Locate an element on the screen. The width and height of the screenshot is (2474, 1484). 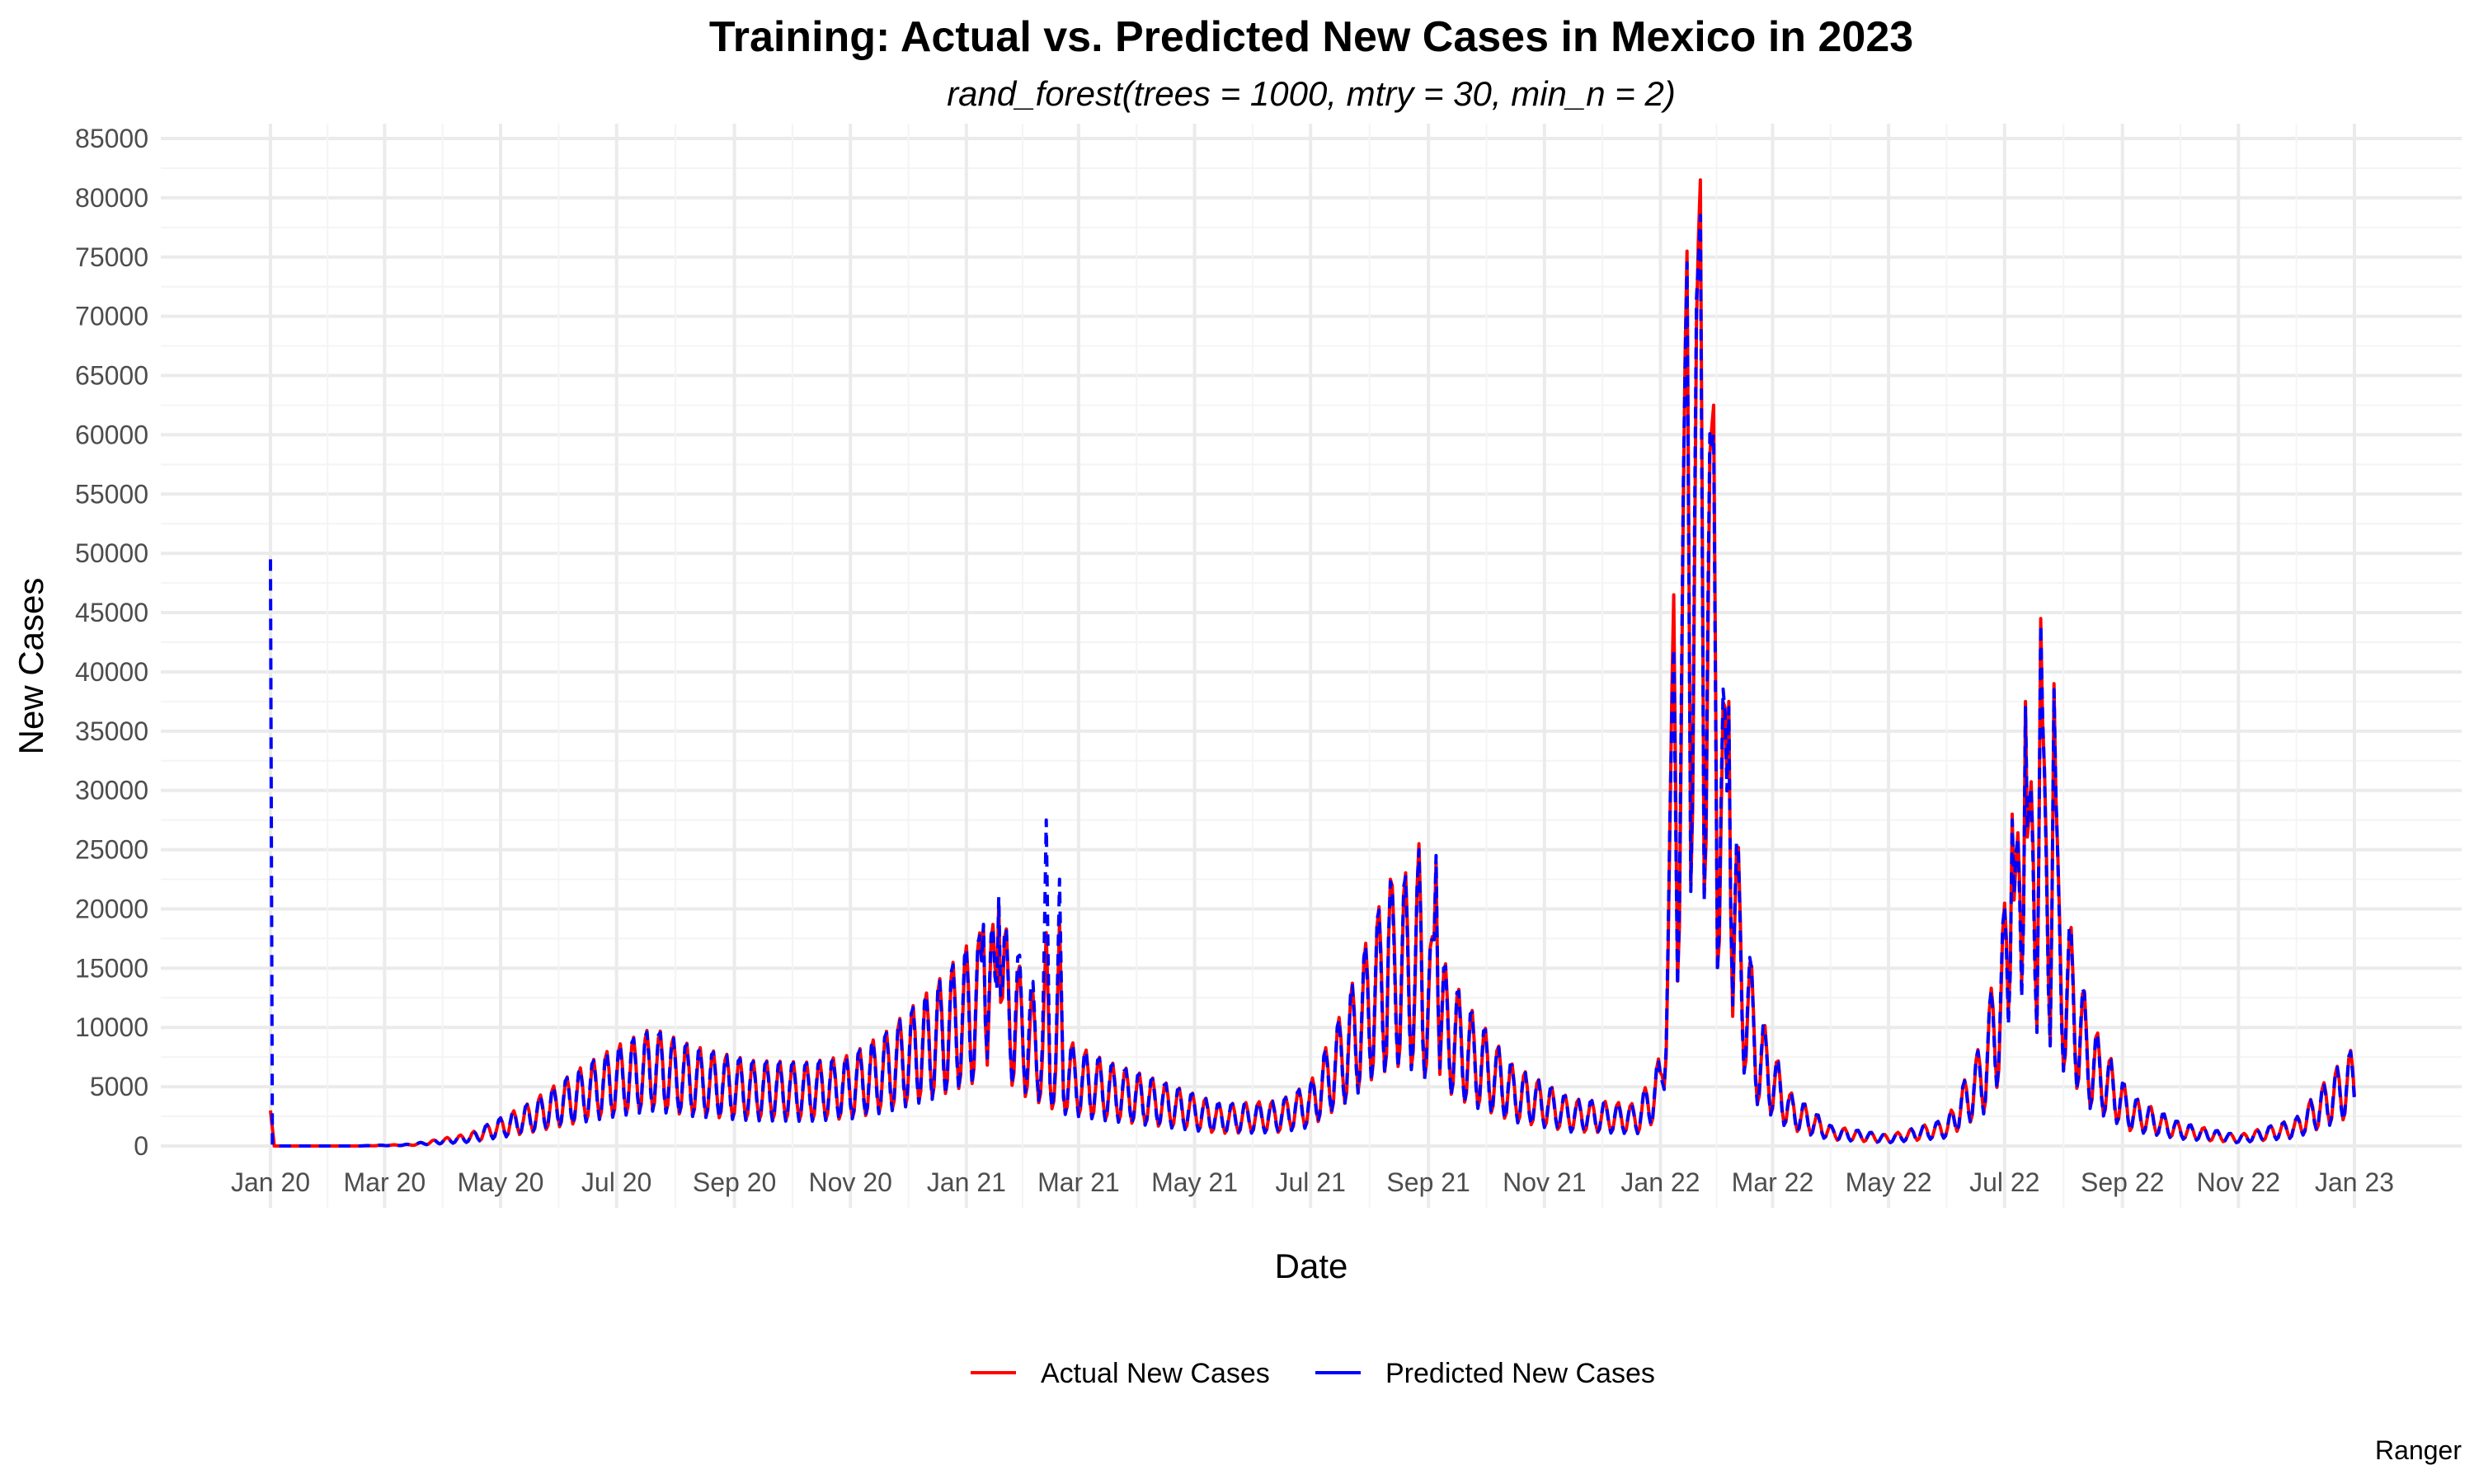
y-tick-label: 25000 is located at coordinates (111, 850).